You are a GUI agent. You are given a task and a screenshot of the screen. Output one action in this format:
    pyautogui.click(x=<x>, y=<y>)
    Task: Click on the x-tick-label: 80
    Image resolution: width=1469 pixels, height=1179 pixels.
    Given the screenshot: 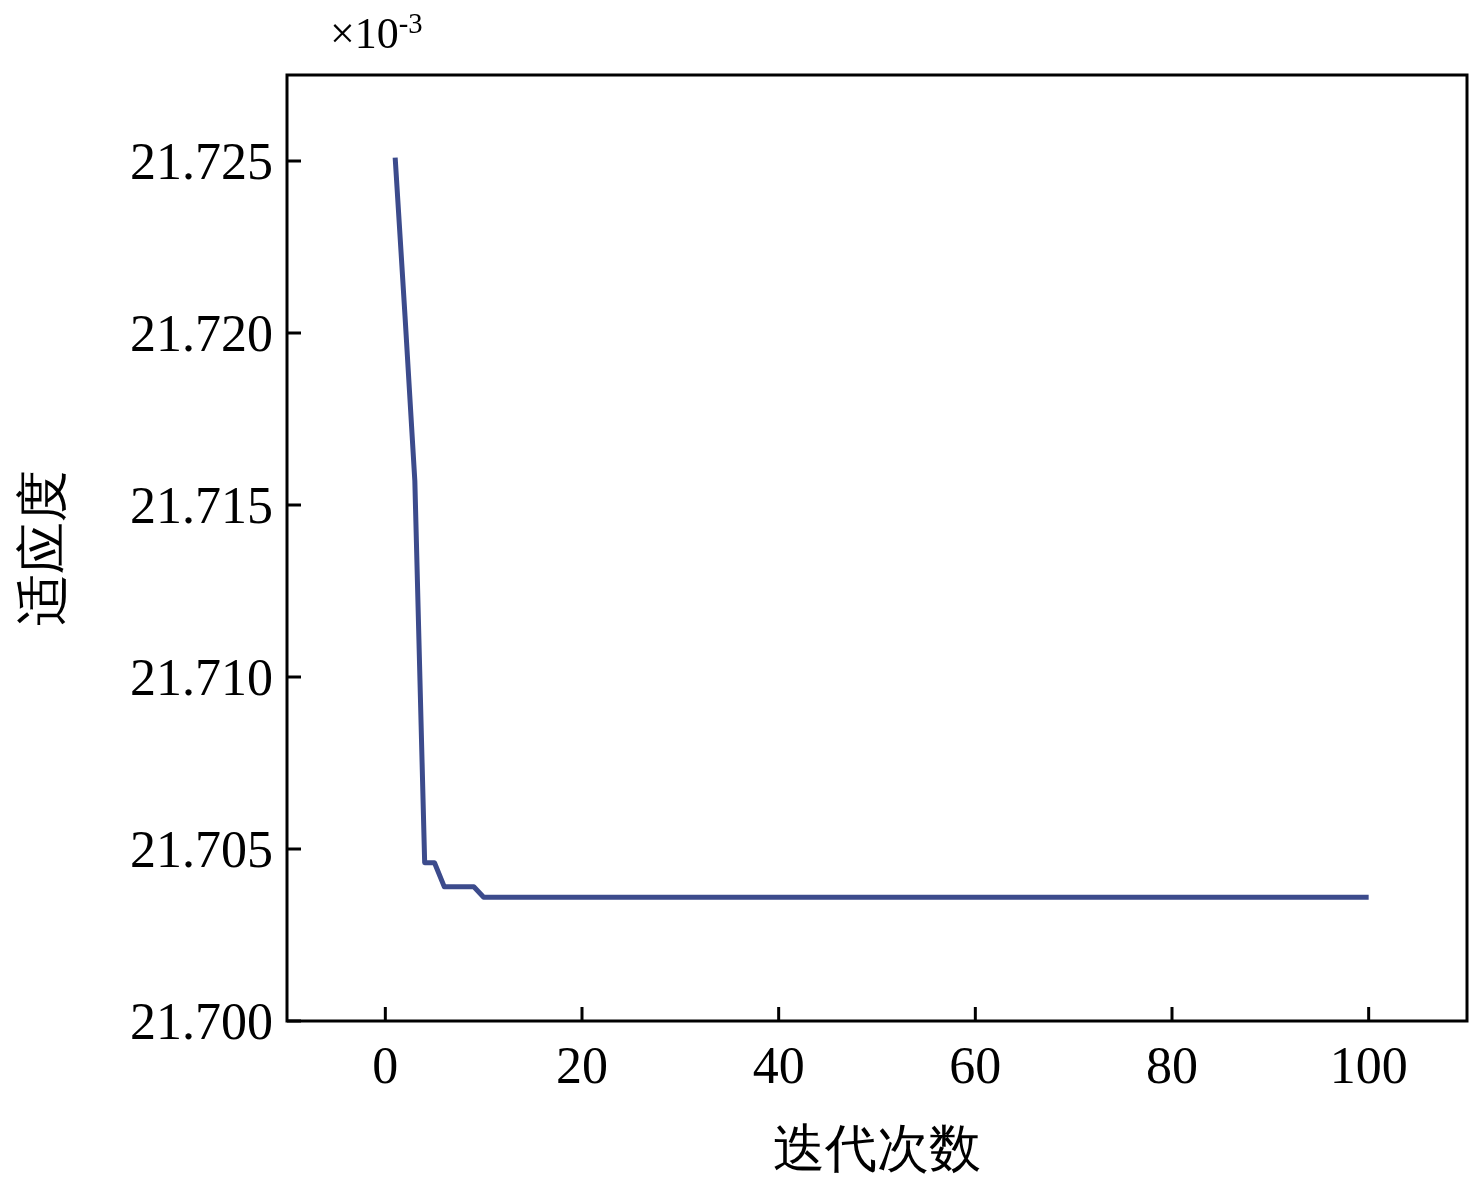 What is the action you would take?
    pyautogui.click(x=1172, y=1065)
    